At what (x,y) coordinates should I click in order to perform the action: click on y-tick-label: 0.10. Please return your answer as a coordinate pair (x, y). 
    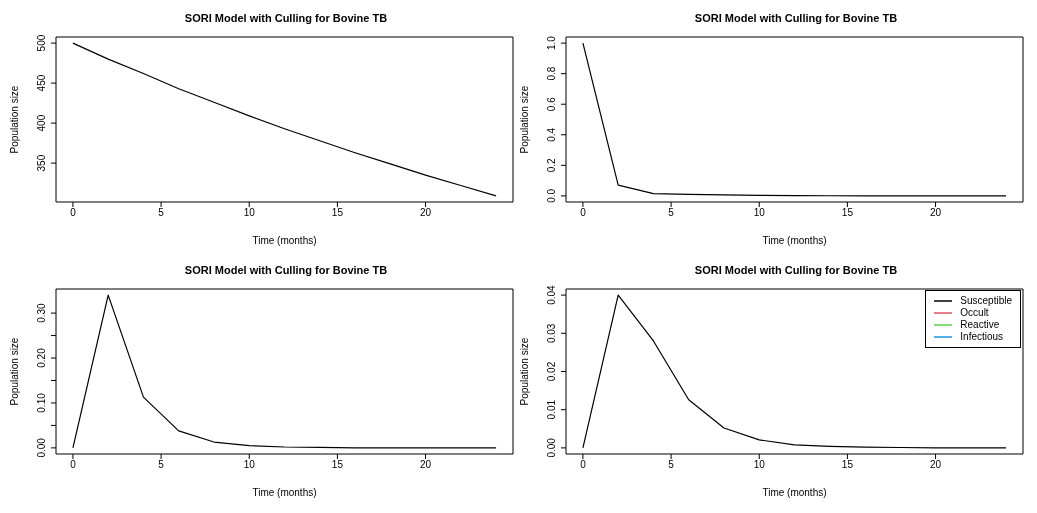
    Looking at the image, I should click on (41, 402).